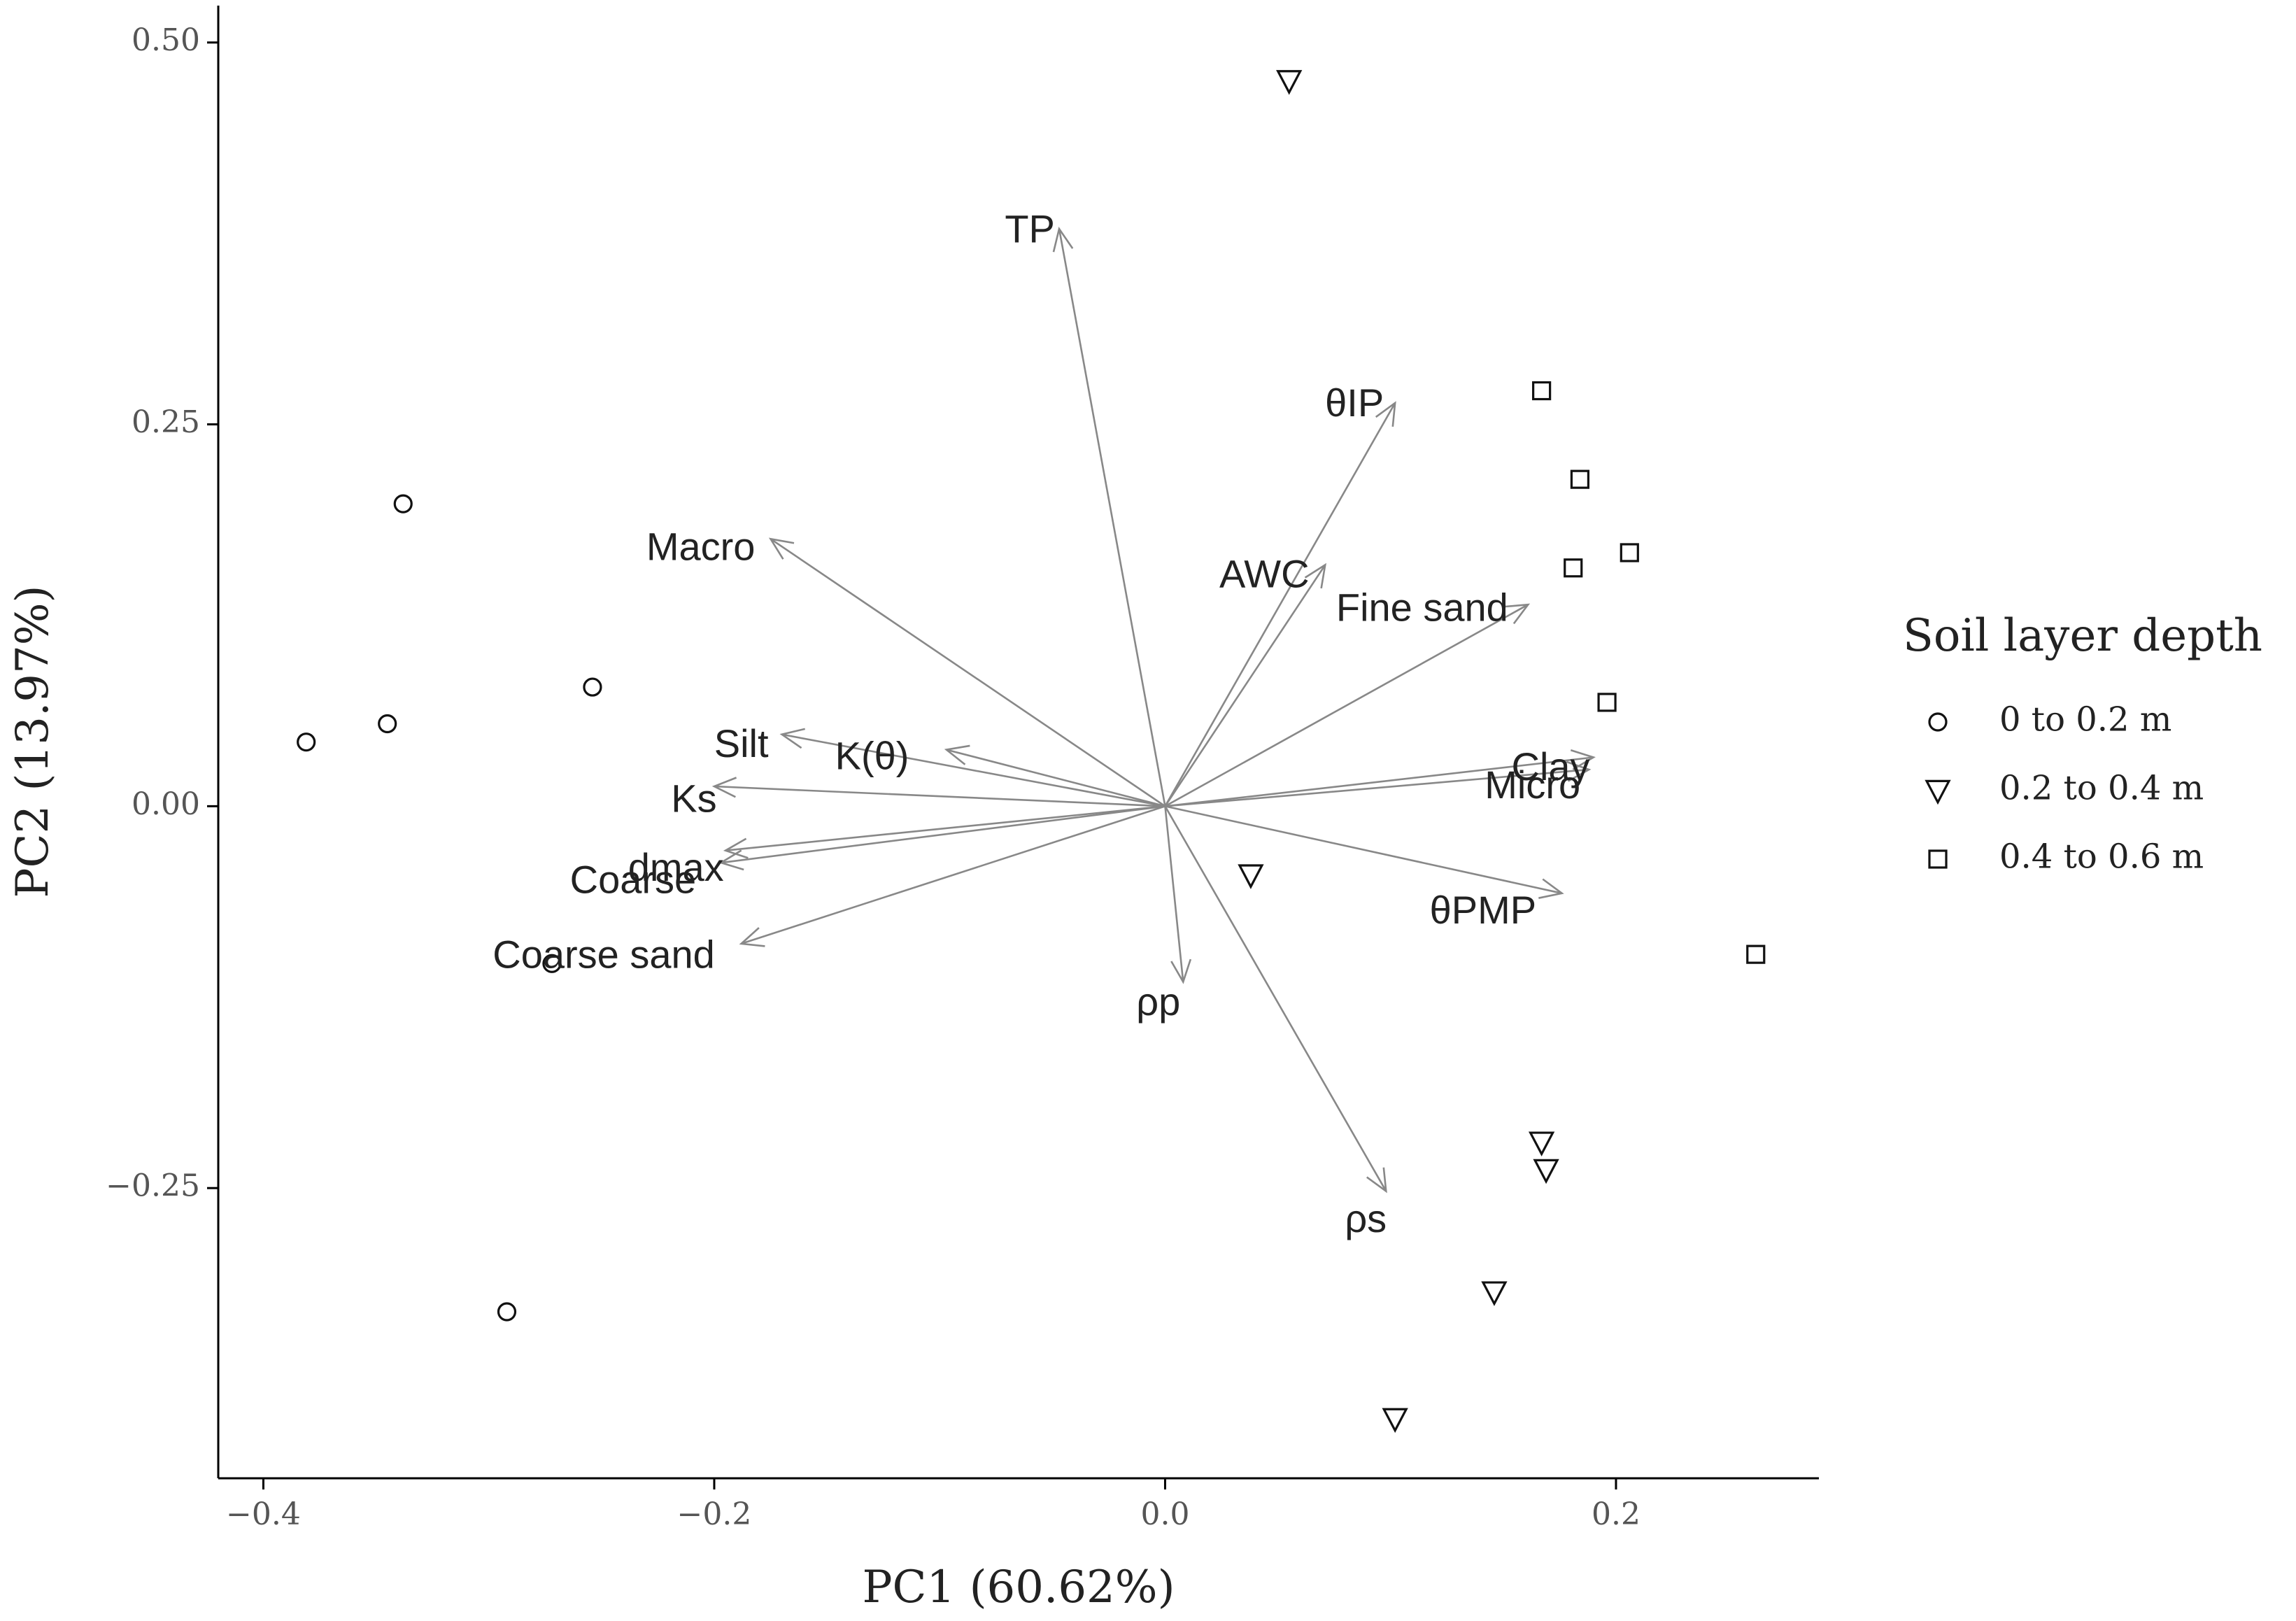 The image size is (2296, 1621). I want to click on loading-arrow-tp, so click(1109, 516).